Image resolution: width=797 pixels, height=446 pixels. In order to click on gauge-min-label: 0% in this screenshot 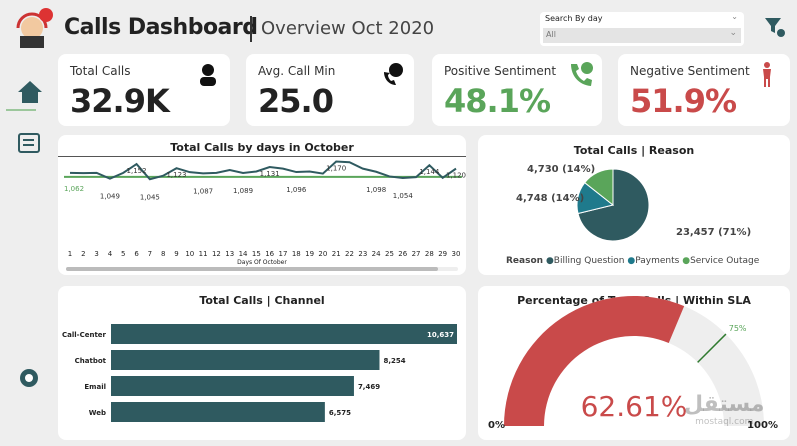, I will do `click(496, 425)`.